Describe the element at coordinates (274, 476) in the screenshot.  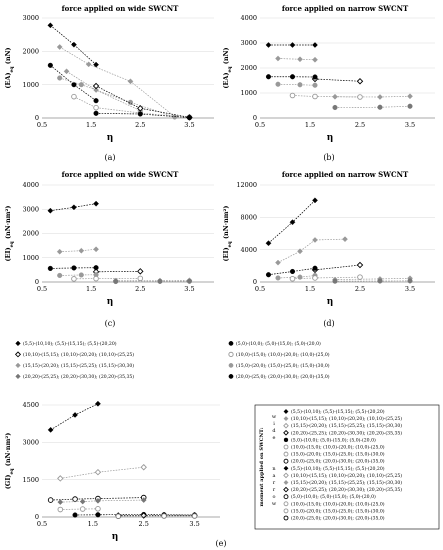
I see `legend-side-letter: a` at that location.